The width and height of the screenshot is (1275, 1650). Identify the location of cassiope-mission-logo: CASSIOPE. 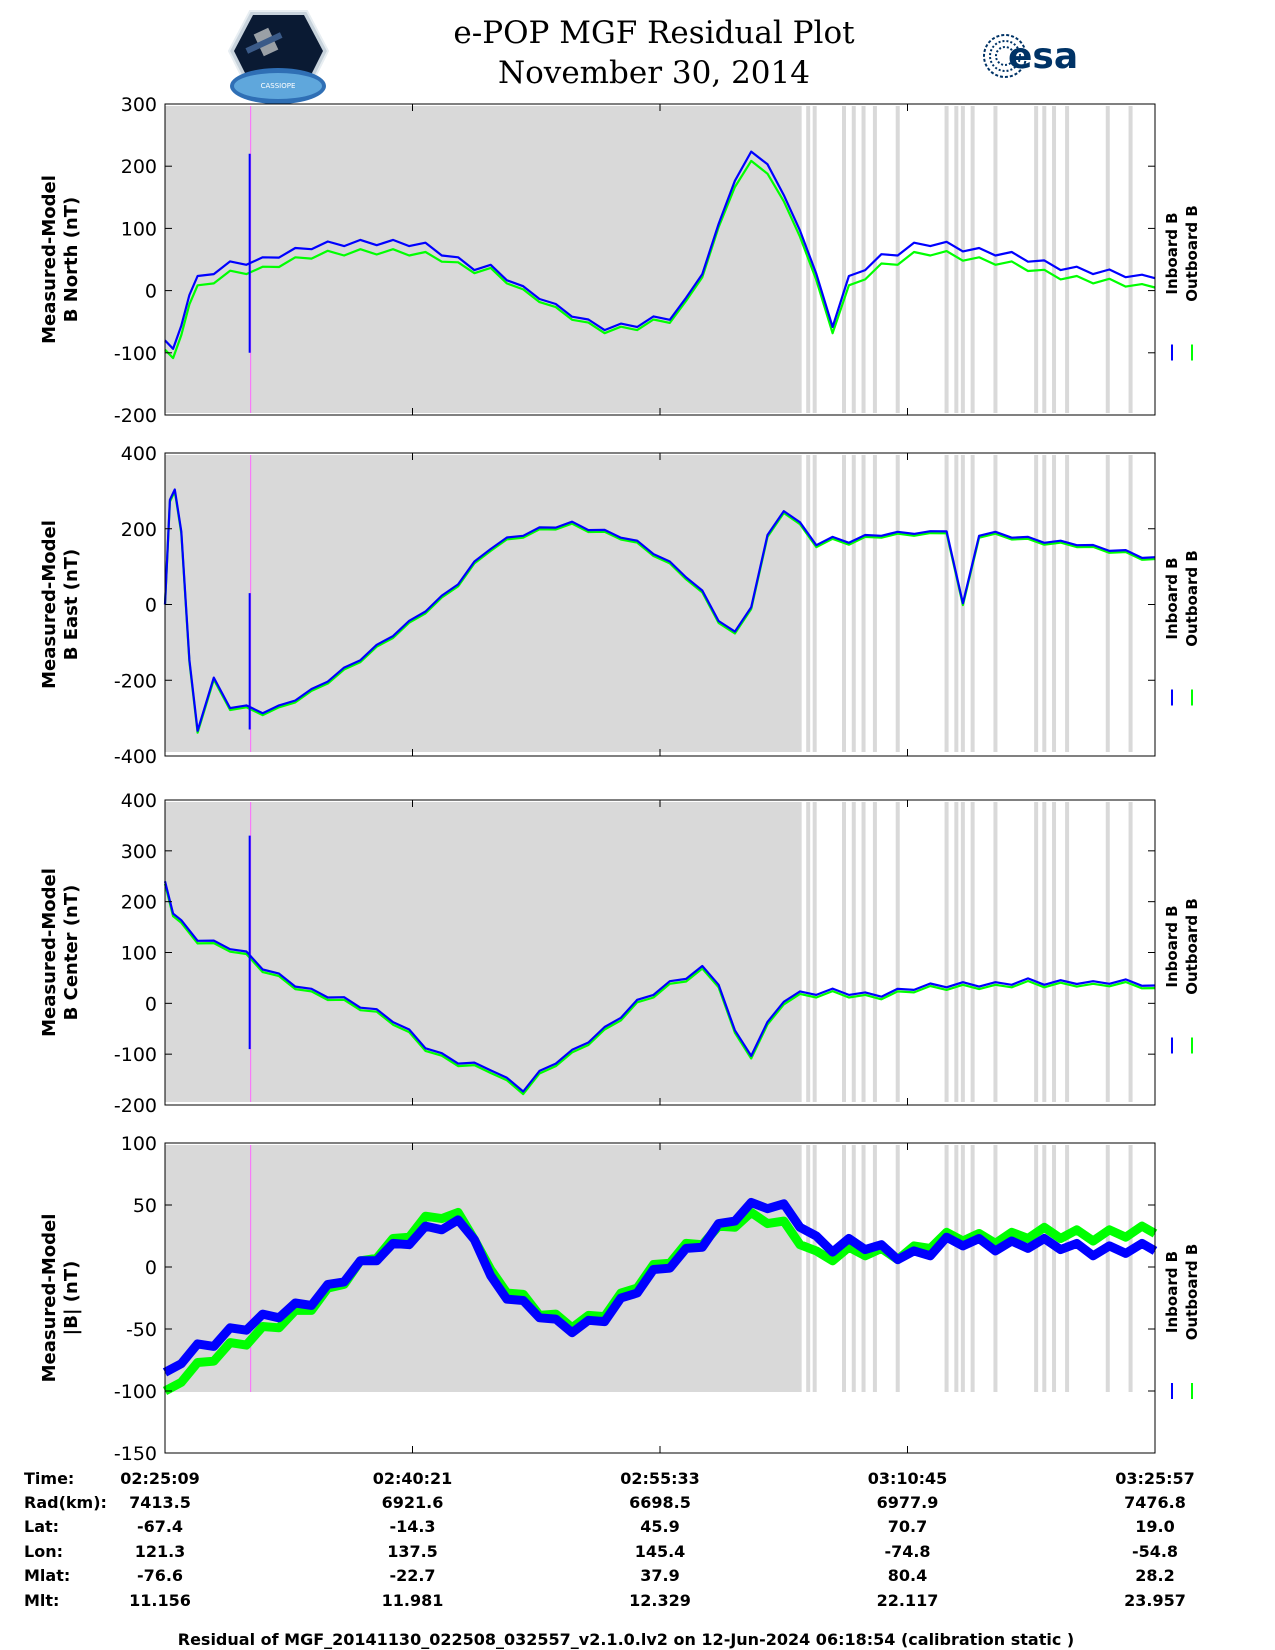
(278, 57).